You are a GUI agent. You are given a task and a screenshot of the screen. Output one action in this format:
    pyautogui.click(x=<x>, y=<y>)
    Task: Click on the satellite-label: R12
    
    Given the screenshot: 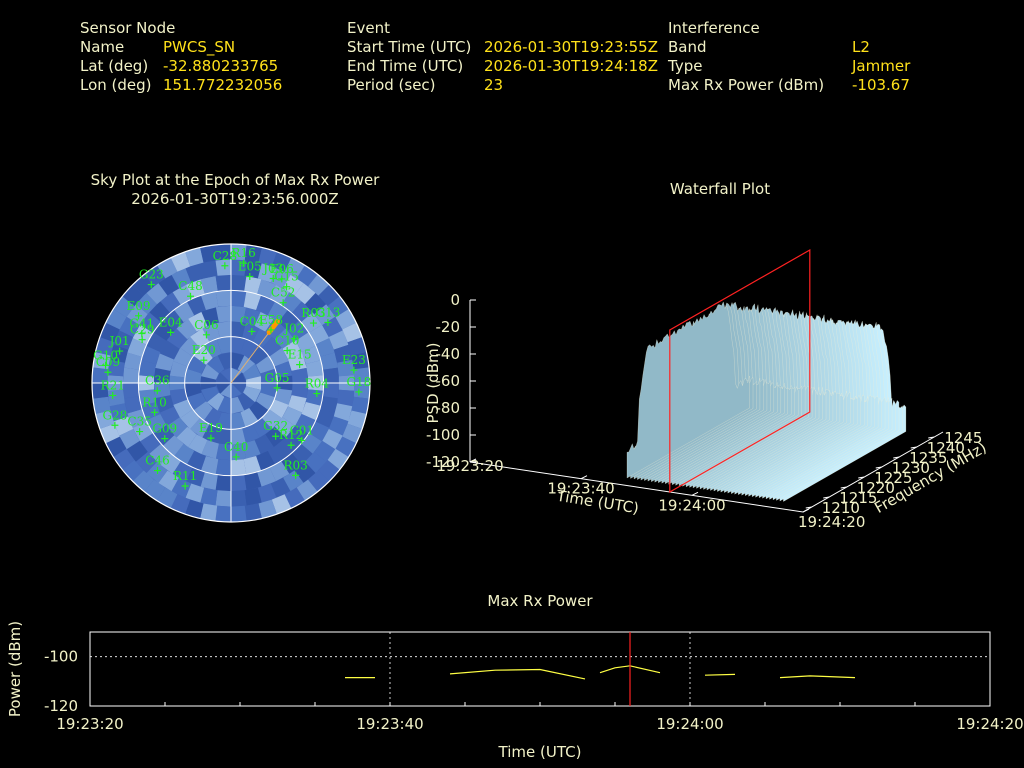 What is the action you would take?
    pyautogui.click(x=291, y=435)
    